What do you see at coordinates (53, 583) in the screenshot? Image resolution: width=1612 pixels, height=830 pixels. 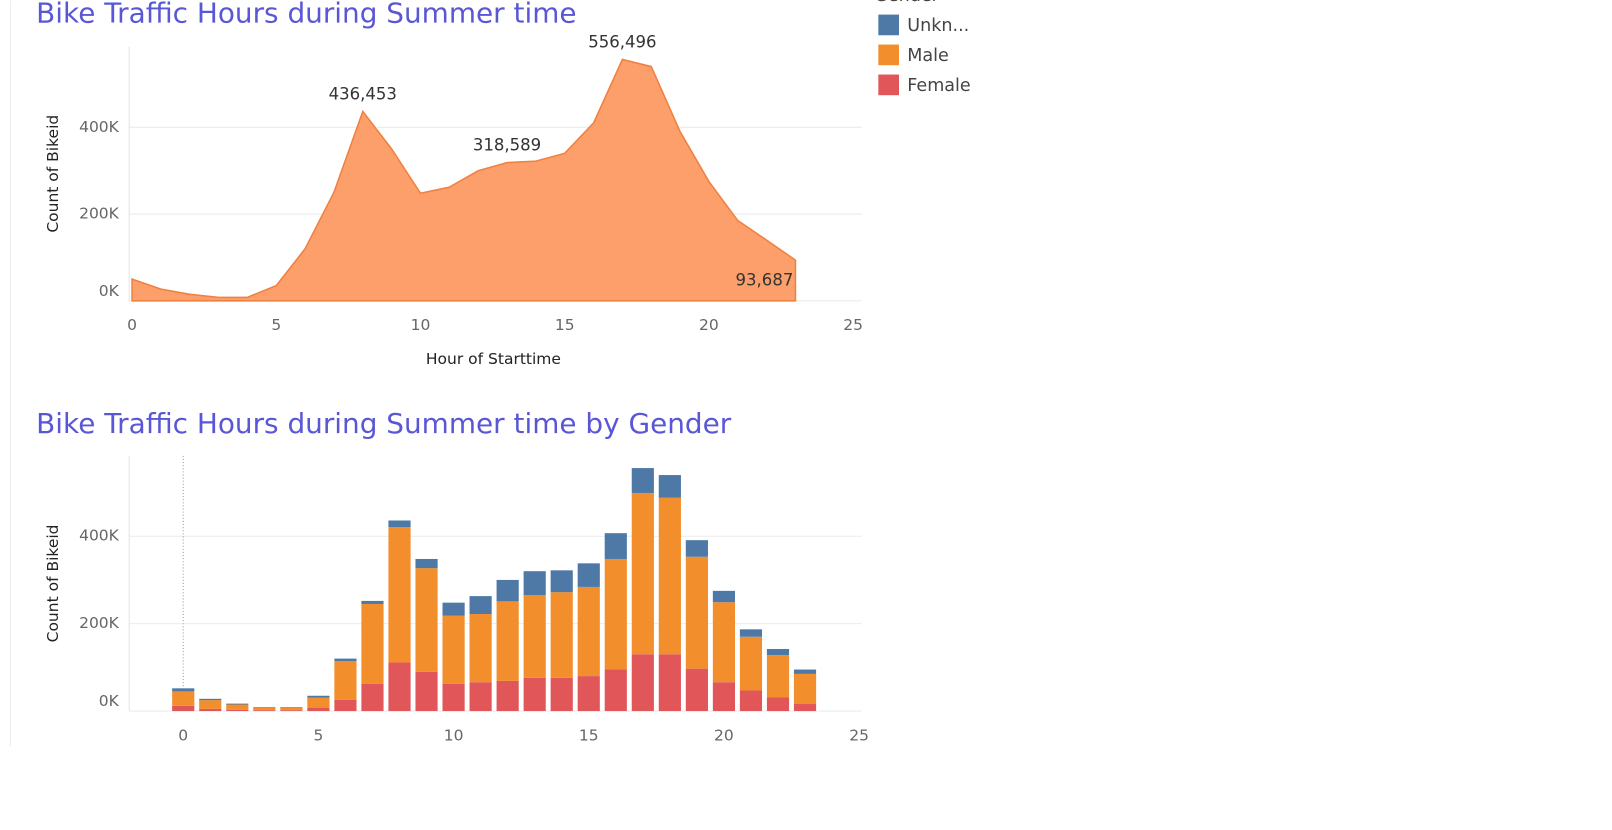 I see `y-axis-title: Count of Bikeid` at bounding box center [53, 583].